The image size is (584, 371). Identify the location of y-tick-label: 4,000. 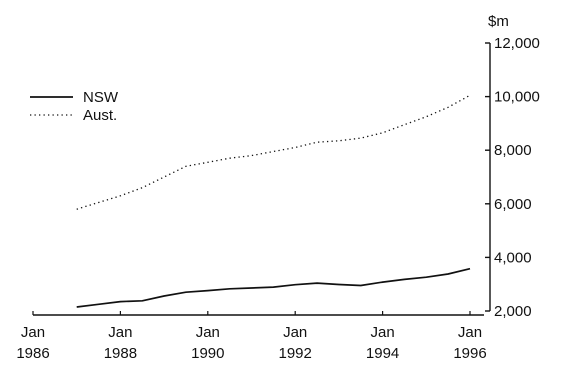
(513, 257).